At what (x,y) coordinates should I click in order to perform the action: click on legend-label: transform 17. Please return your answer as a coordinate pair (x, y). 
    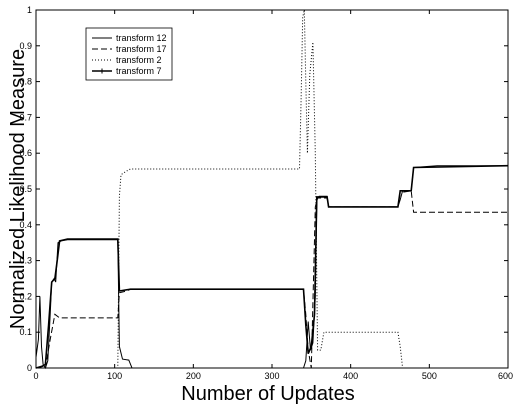
    Looking at the image, I should click on (141, 49).